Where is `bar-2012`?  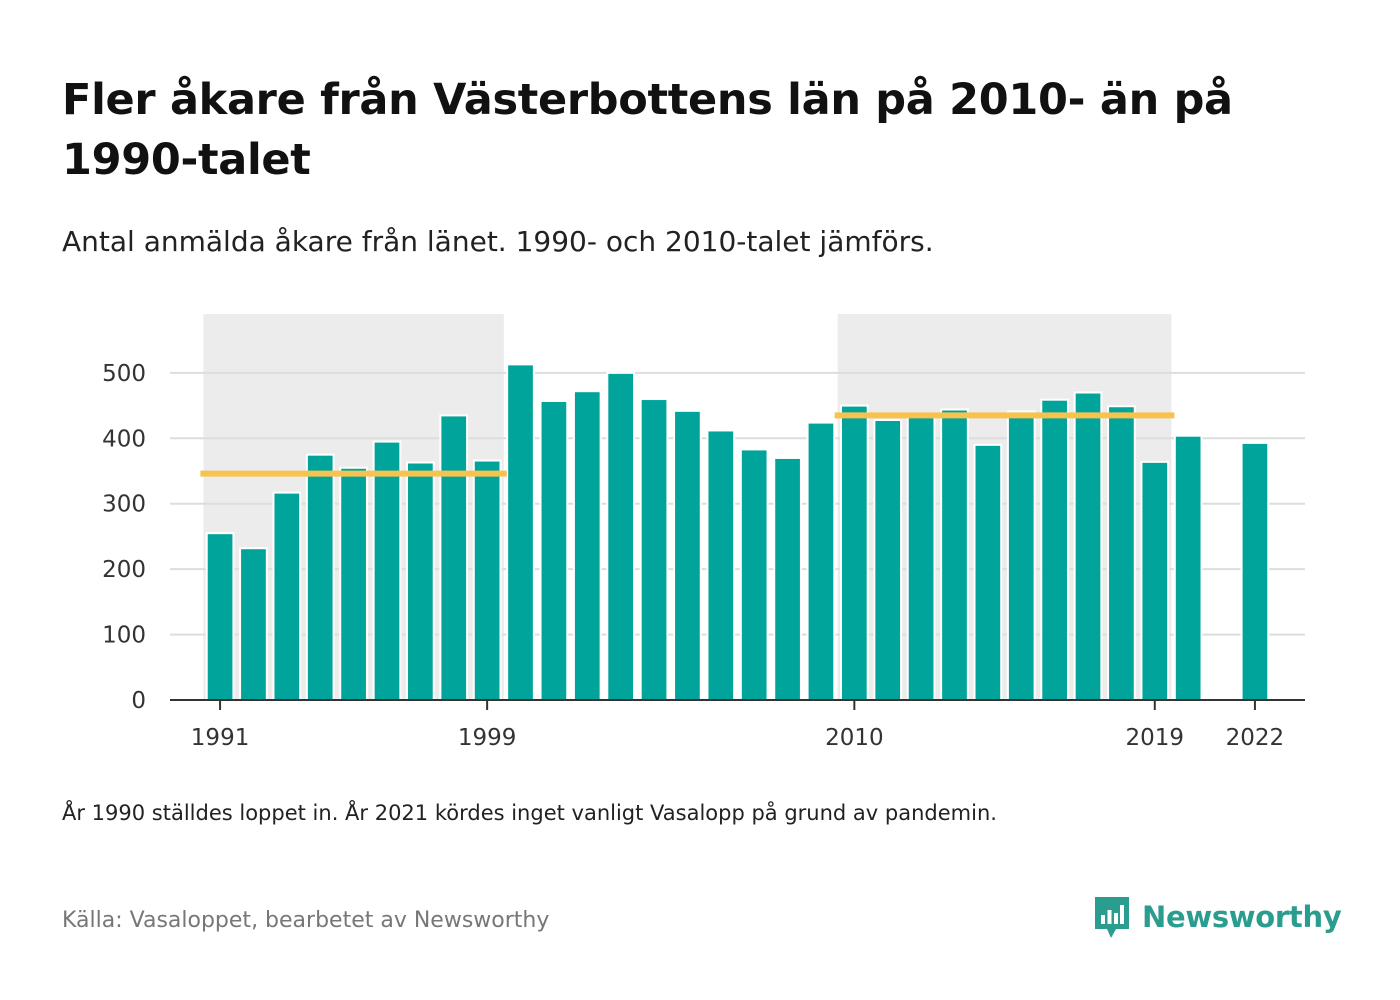 bar-2012 is located at coordinates (921, 557).